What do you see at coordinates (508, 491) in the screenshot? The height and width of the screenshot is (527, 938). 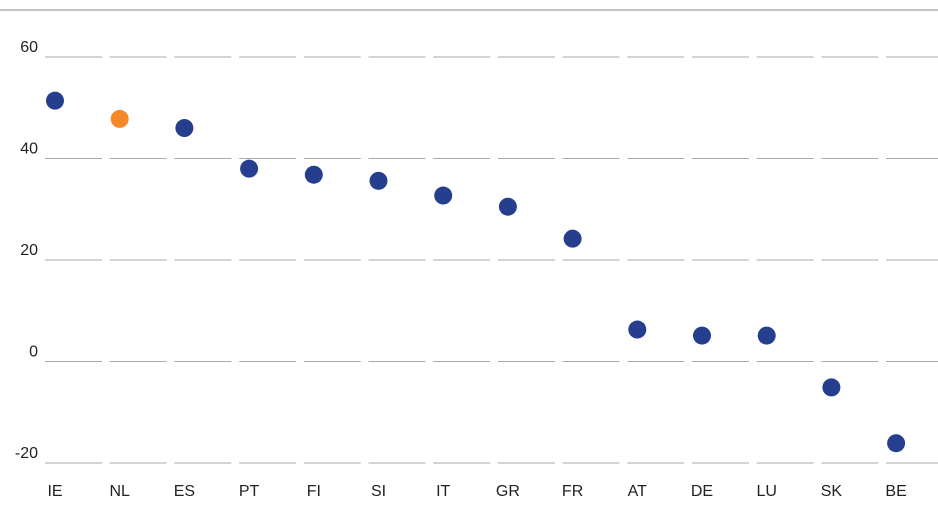 I see `x-tick-label: GR` at bounding box center [508, 491].